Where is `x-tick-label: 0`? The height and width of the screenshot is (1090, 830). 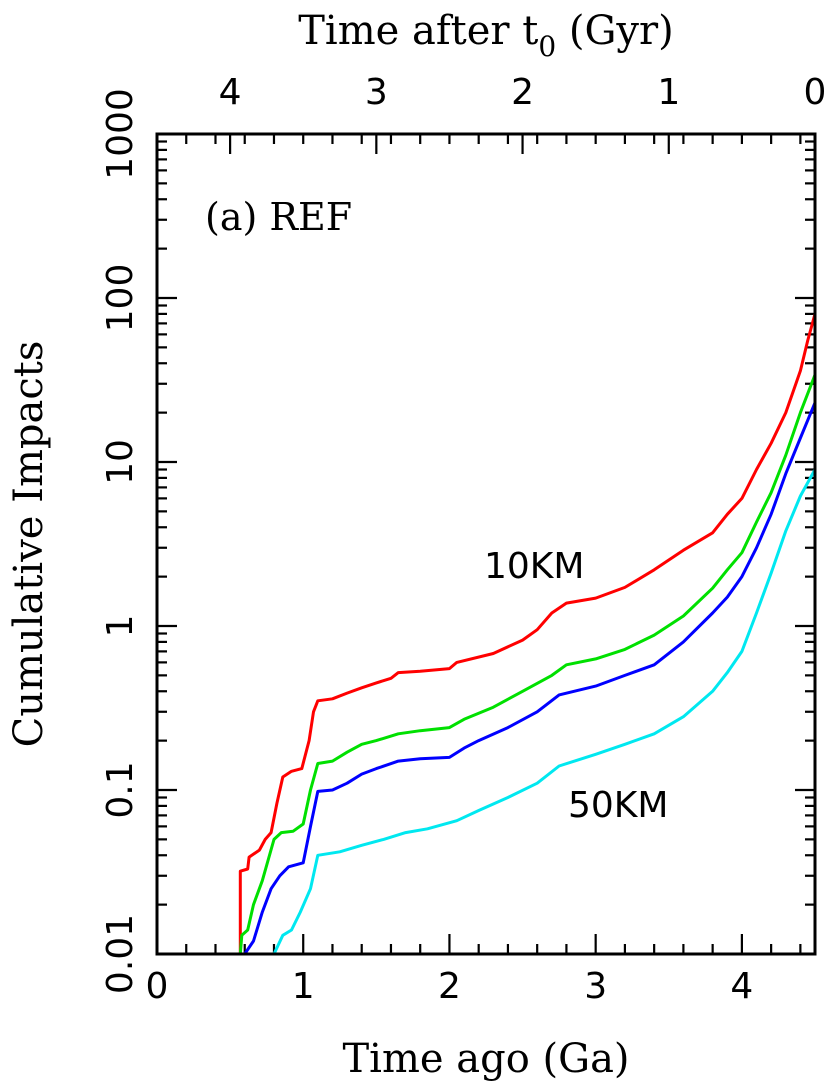
x-tick-label: 0 is located at coordinates (157, 986).